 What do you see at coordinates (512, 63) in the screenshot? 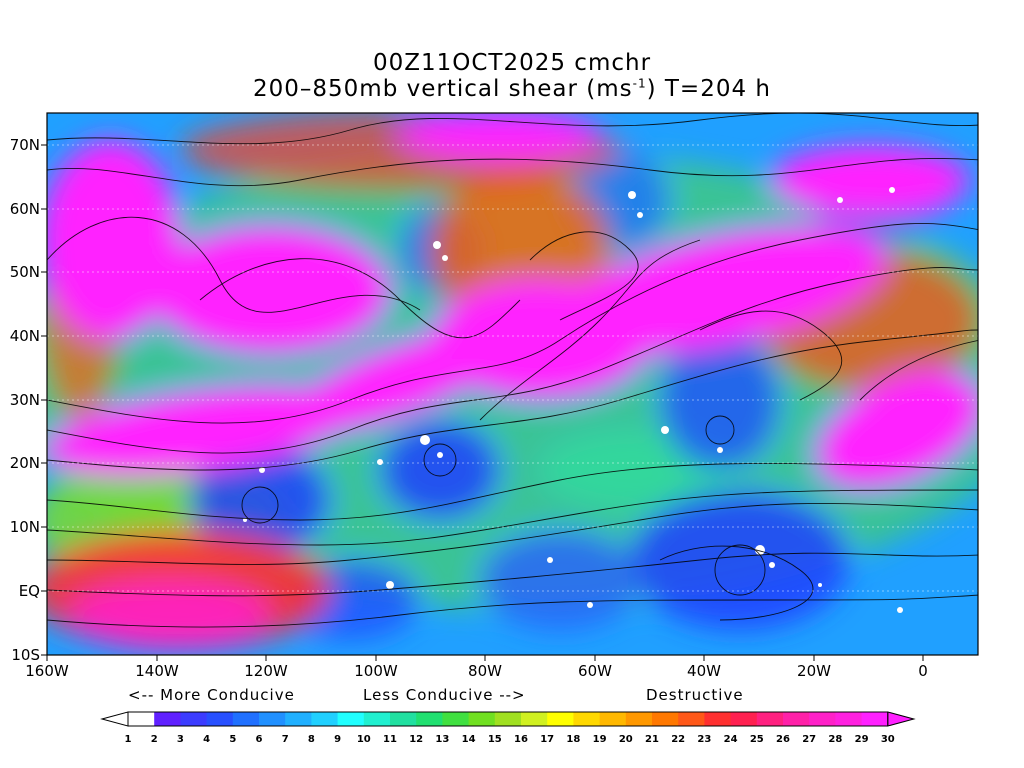
I see `title-line-1: 00Z11OCT2025 cmchr` at bounding box center [512, 63].